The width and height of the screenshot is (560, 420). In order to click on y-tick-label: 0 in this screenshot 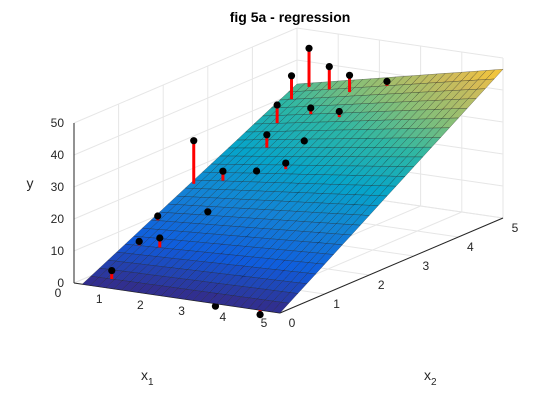, I will do `click(60, 283)`.